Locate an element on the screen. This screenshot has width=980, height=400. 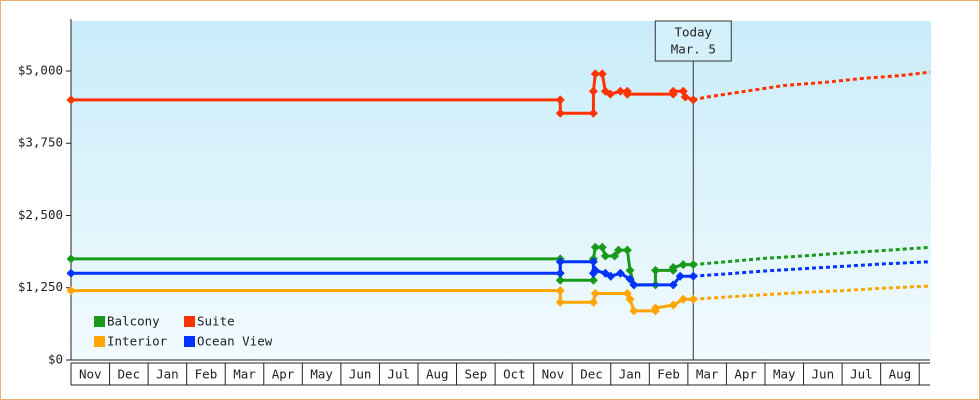
legend-label: Ocean View is located at coordinates (235, 341).